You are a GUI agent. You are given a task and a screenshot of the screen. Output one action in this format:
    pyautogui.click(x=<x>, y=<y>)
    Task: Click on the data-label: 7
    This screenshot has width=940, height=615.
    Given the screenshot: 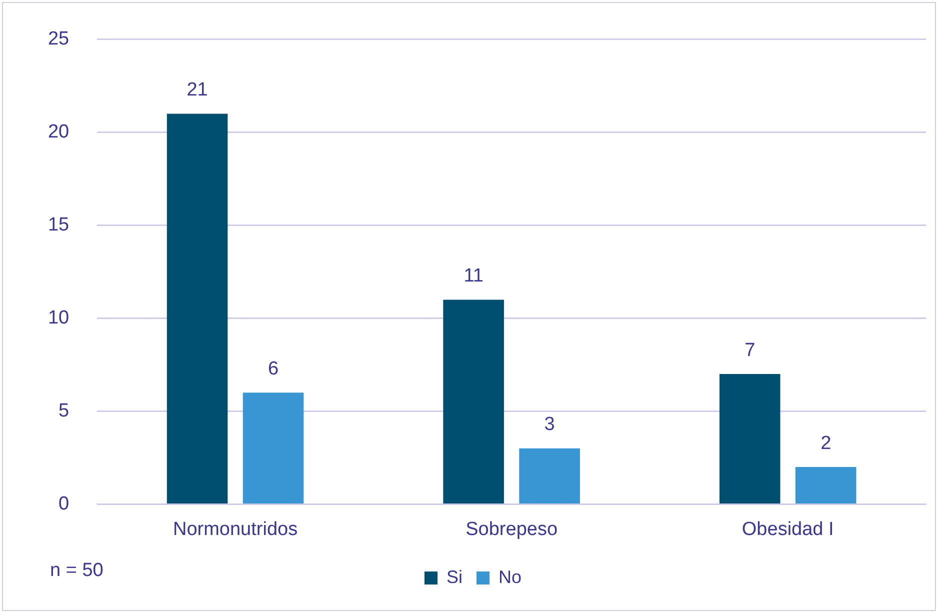 What is the action you would take?
    pyautogui.click(x=750, y=350)
    